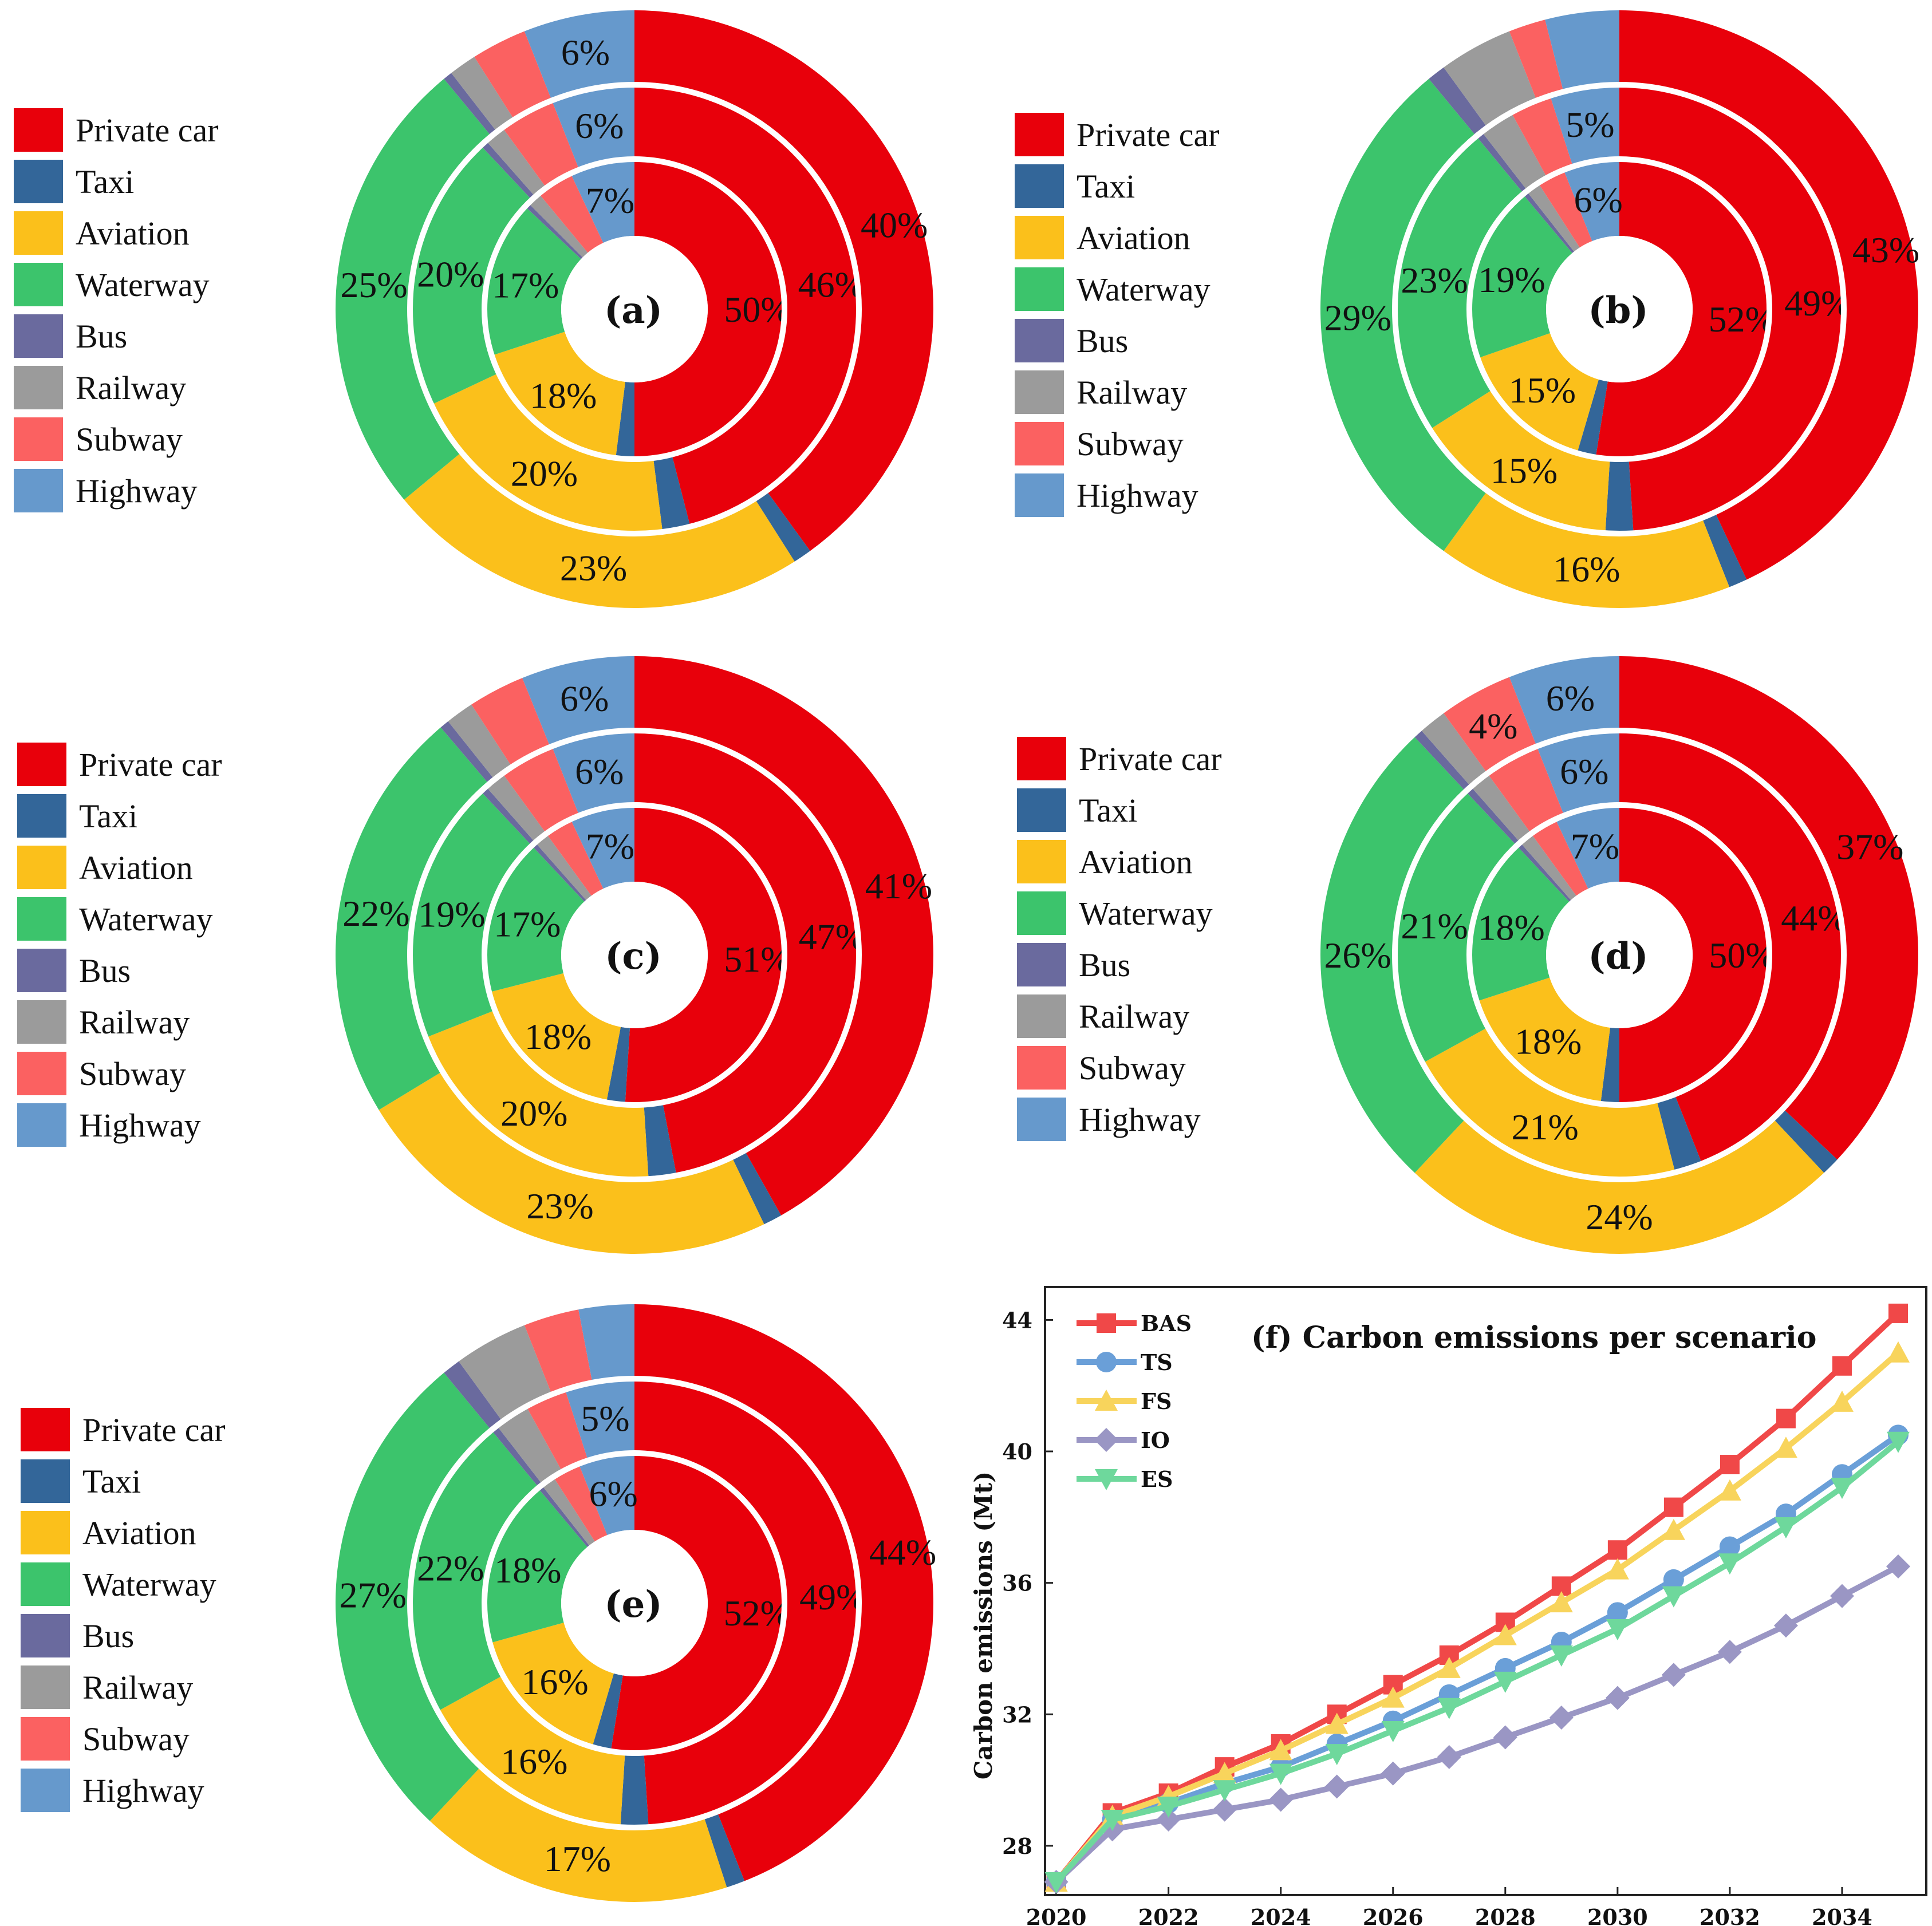  I want to click on slice-label: 4%, so click(1493, 726).